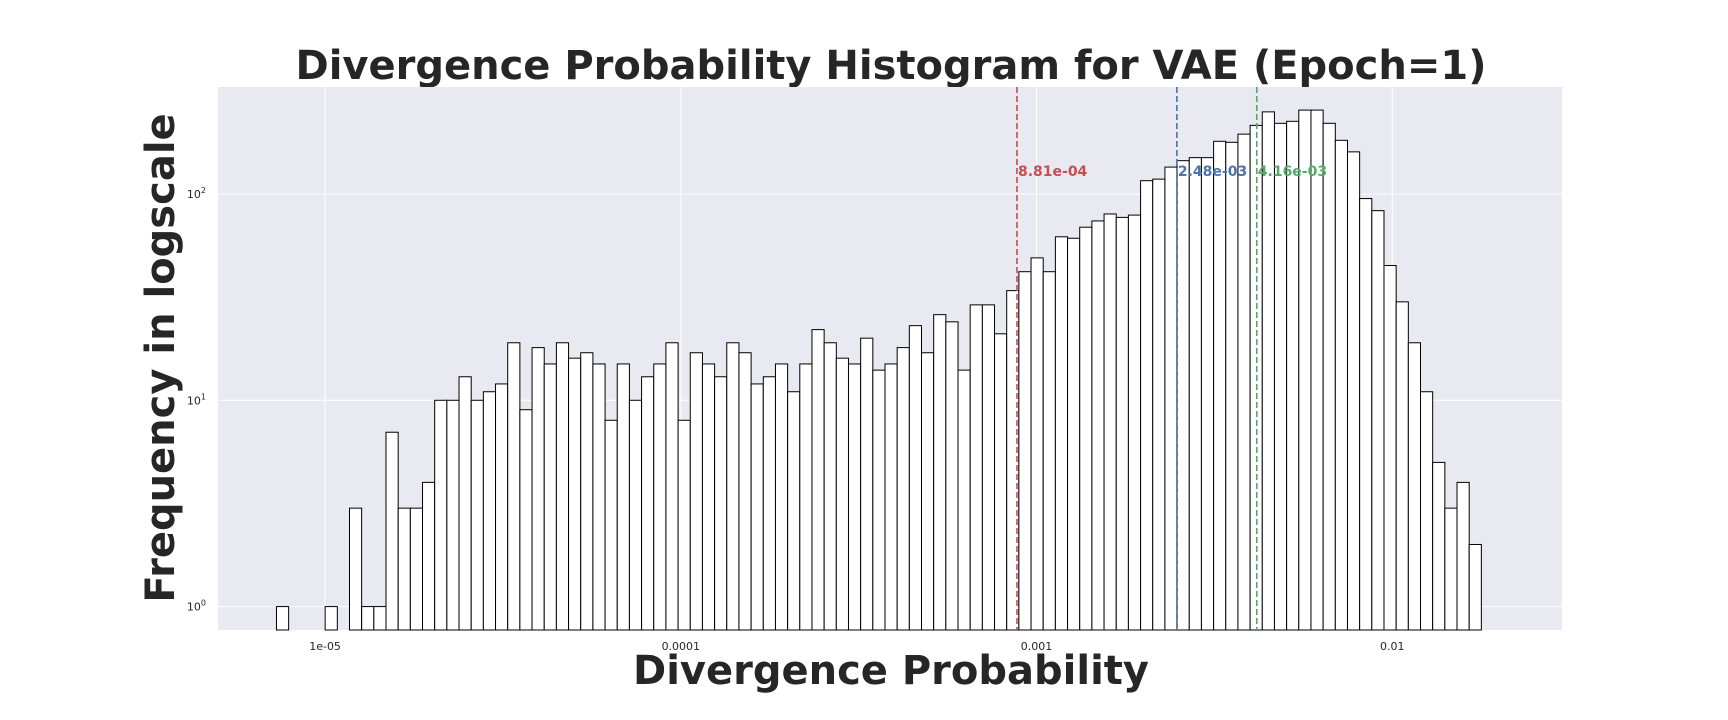 This screenshot has height=720, width=1728. What do you see at coordinates (196, 606) in the screenshot?
I see `y-tick-label: 10⁰` at bounding box center [196, 606].